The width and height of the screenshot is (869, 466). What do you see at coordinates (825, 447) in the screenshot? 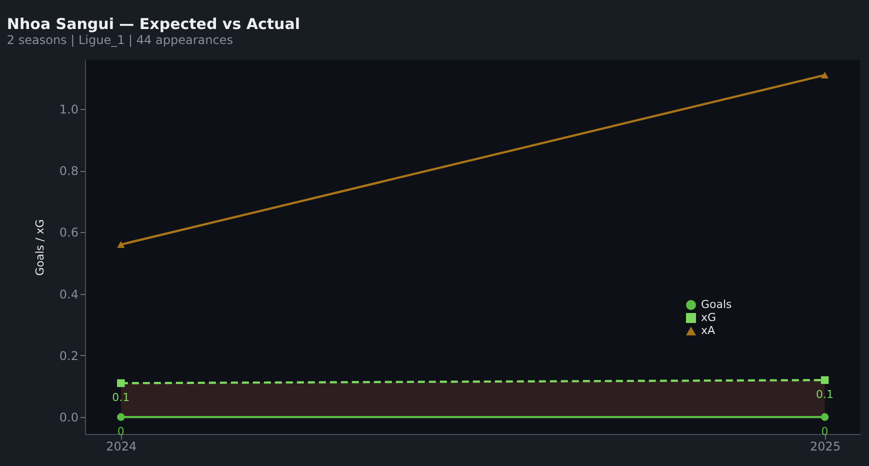
I see `x-tick-label: 2025` at bounding box center [825, 447].